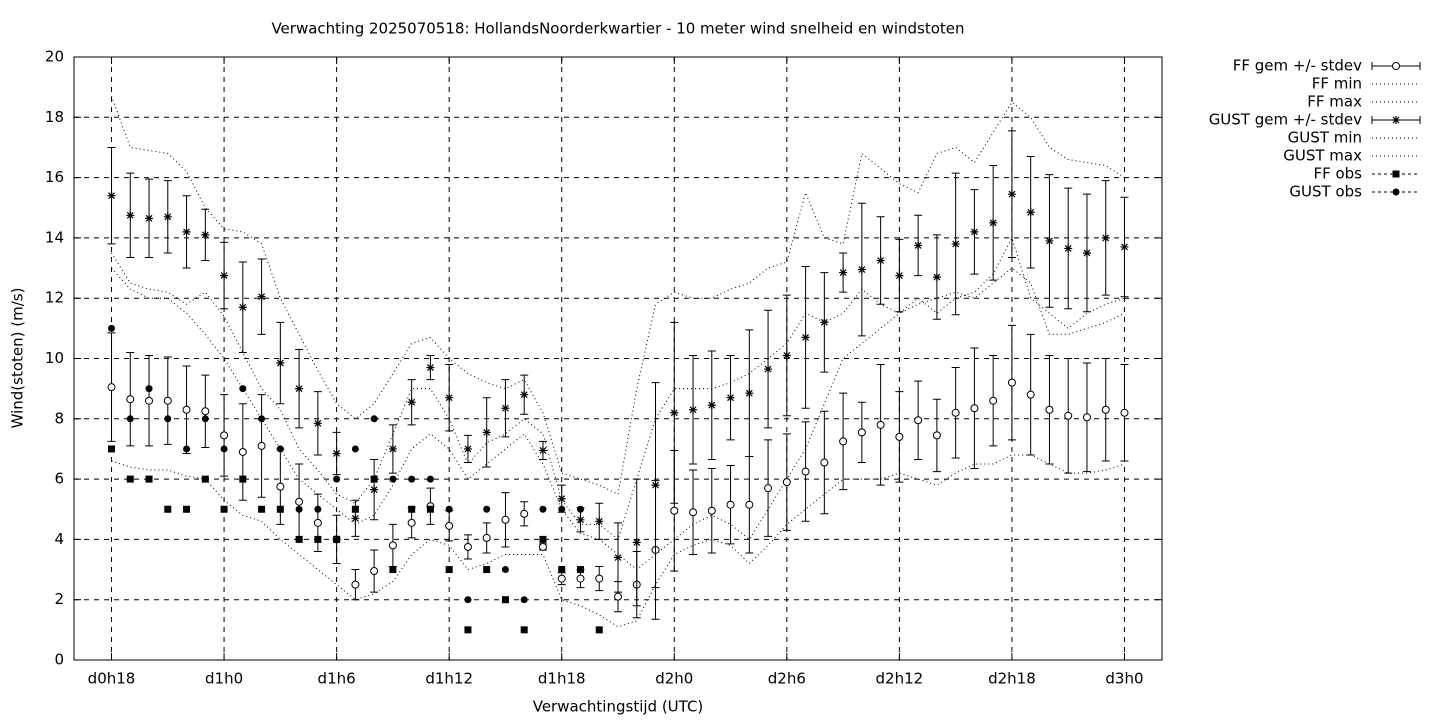 The height and width of the screenshot is (720, 1440). Describe the element at coordinates (1337, 84) in the screenshot. I see `legend-label: FF min` at that location.